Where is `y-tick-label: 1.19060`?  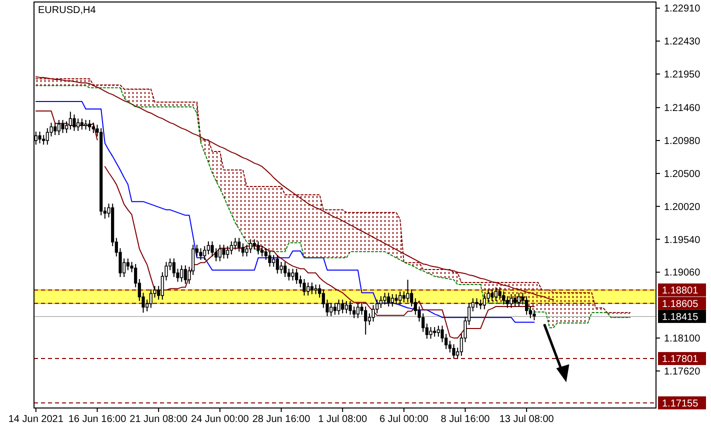 y-tick-label: 1.19060 is located at coordinates (682, 273).